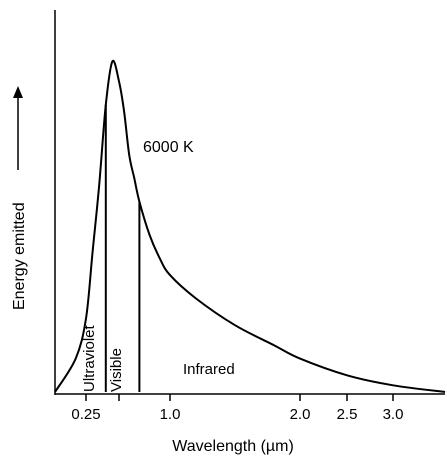 The width and height of the screenshot is (447, 460). What do you see at coordinates (89, 358) in the screenshot?
I see `ultraviolet-label: Ultraviolet` at bounding box center [89, 358].